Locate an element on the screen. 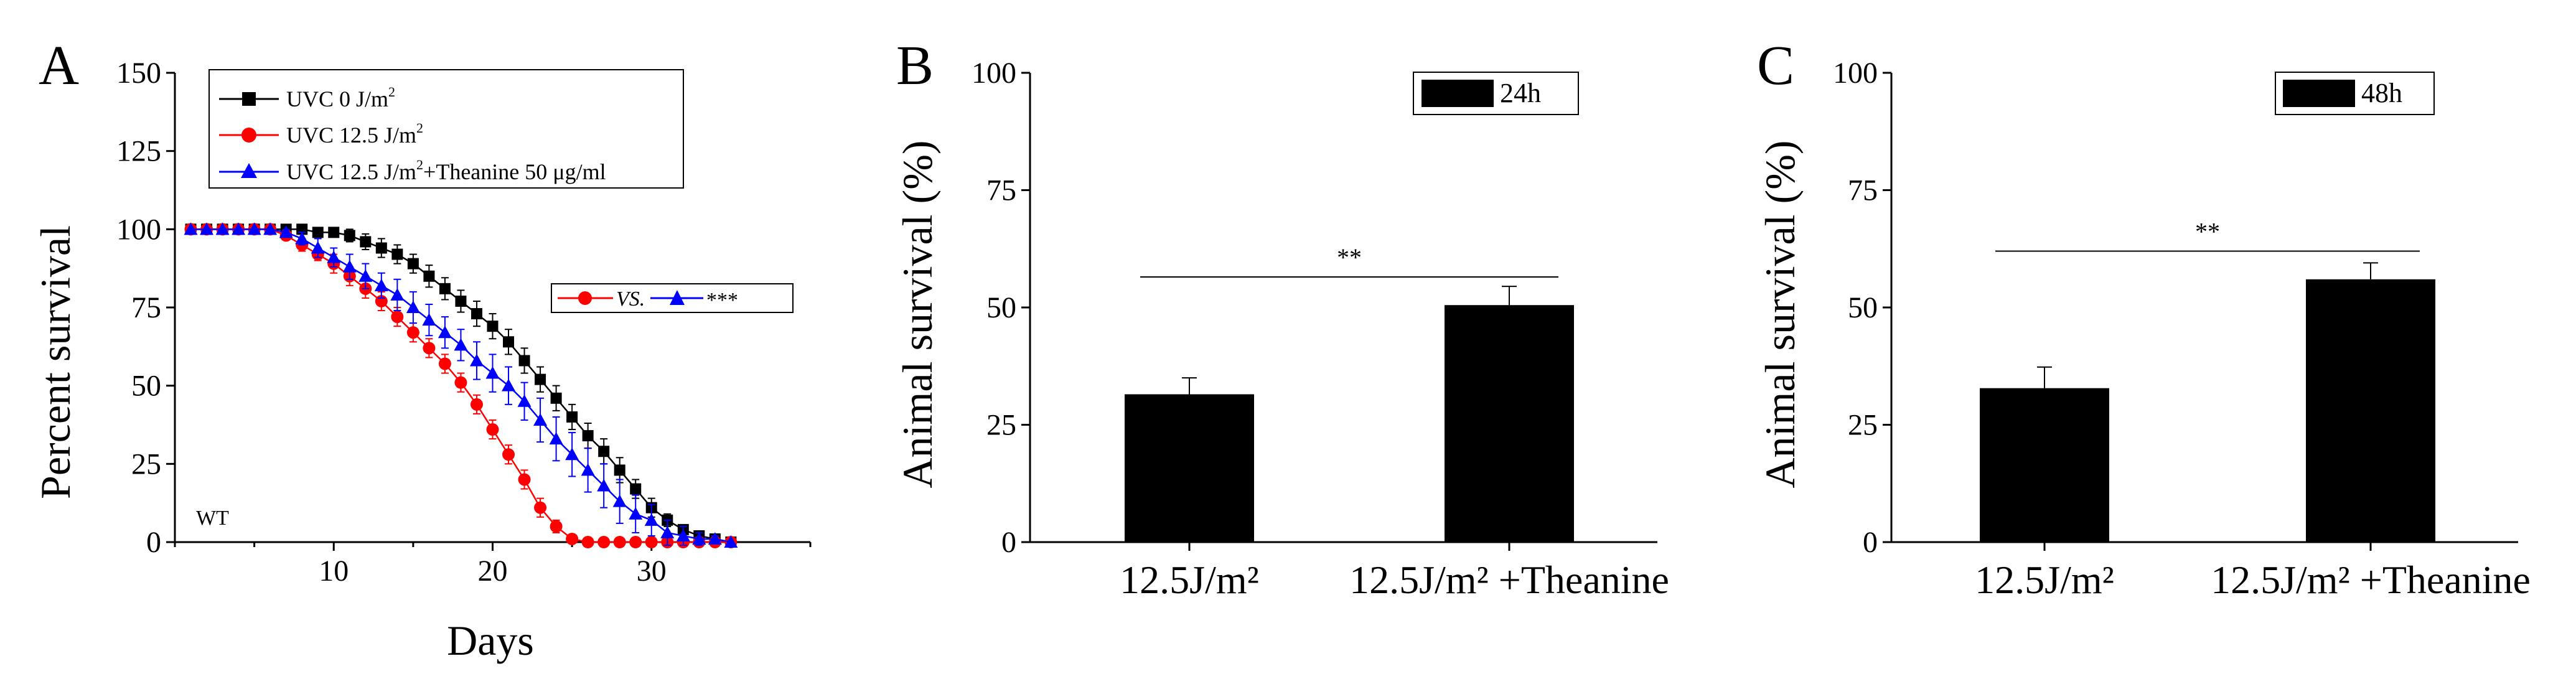 The height and width of the screenshot is (684, 2576). panel-a-x-axis-label: Days is located at coordinates (490, 640).